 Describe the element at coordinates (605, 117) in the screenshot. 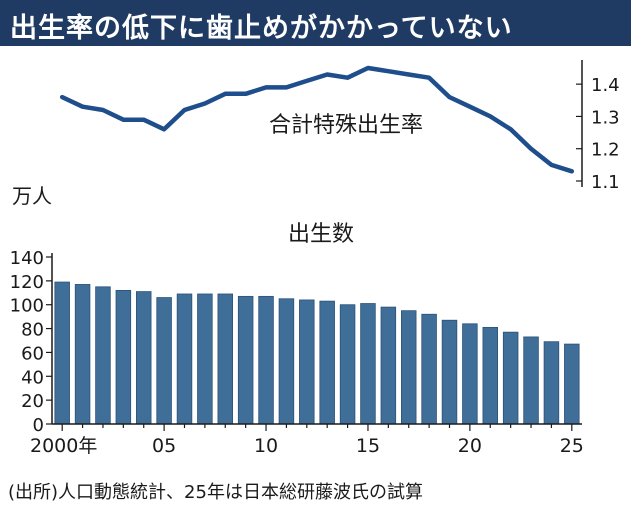

I see `tfr-tick-label: 1.3` at that location.